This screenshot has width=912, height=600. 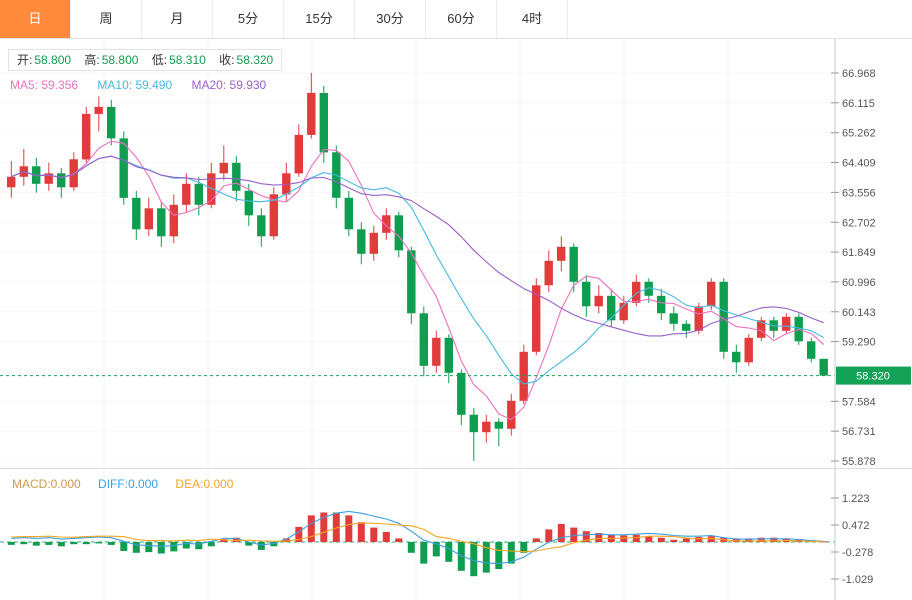 What do you see at coordinates (177, 19) in the screenshot?
I see `tab-month: 月` at bounding box center [177, 19].